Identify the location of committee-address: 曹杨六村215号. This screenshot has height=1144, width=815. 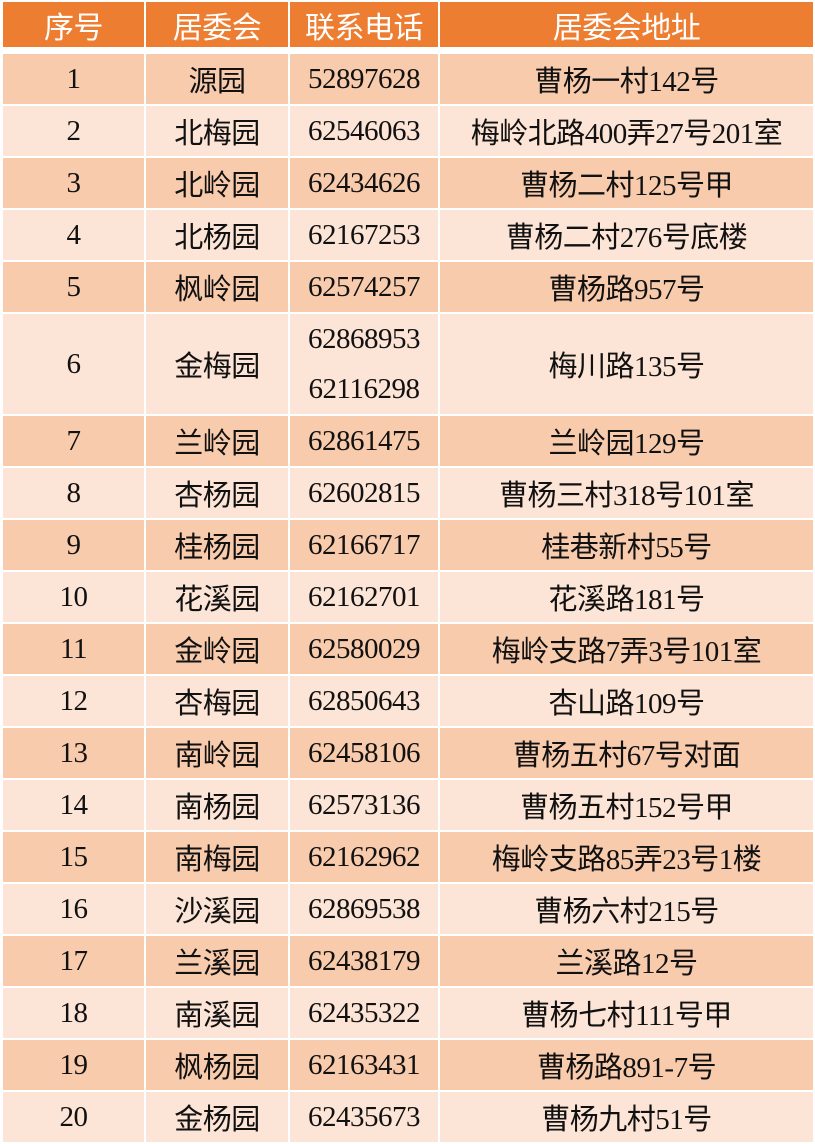
(626, 909).